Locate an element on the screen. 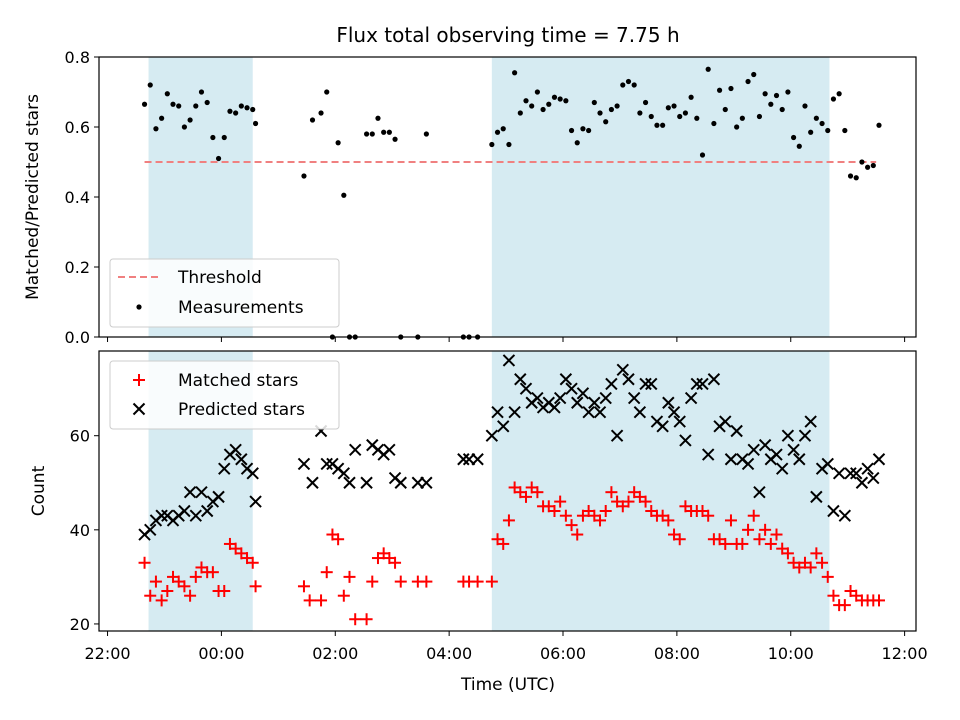  matched-legend-swatch is located at coordinates (139, 380).